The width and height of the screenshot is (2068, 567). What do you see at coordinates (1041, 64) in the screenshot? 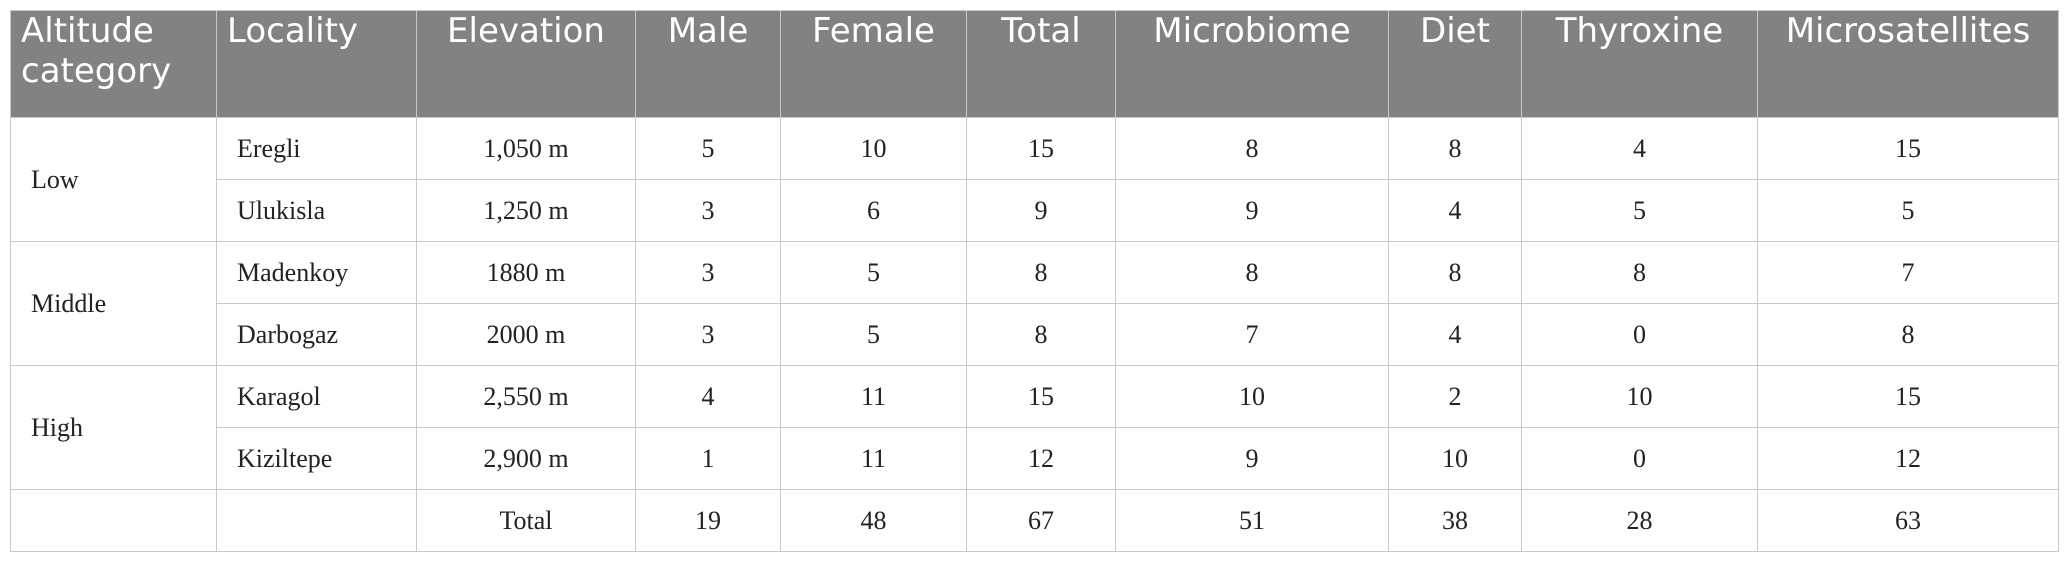
I see `header-total: Total` at bounding box center [1041, 64].